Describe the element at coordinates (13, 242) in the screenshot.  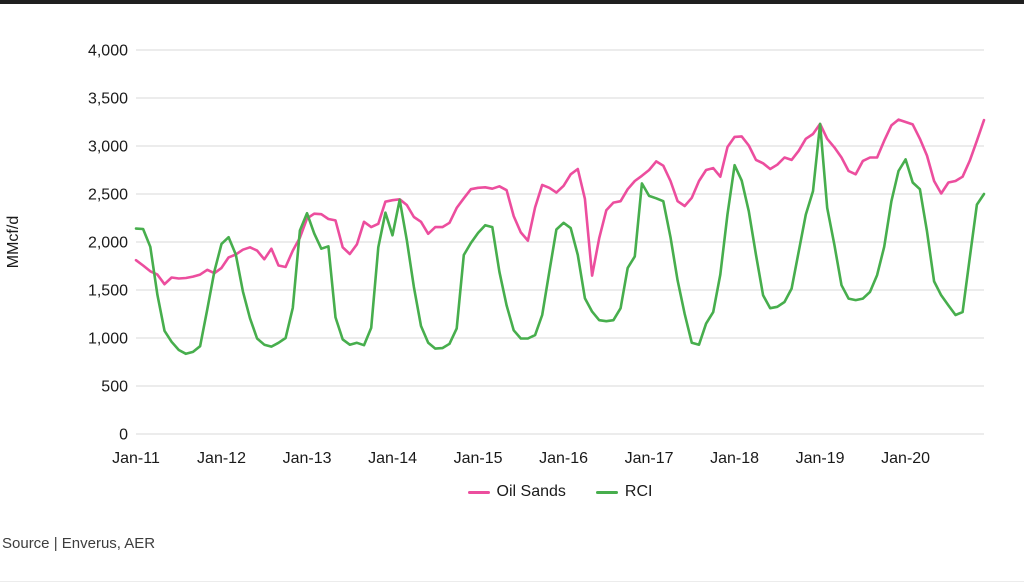
I see `y-axis-title: MMcf/d` at that location.